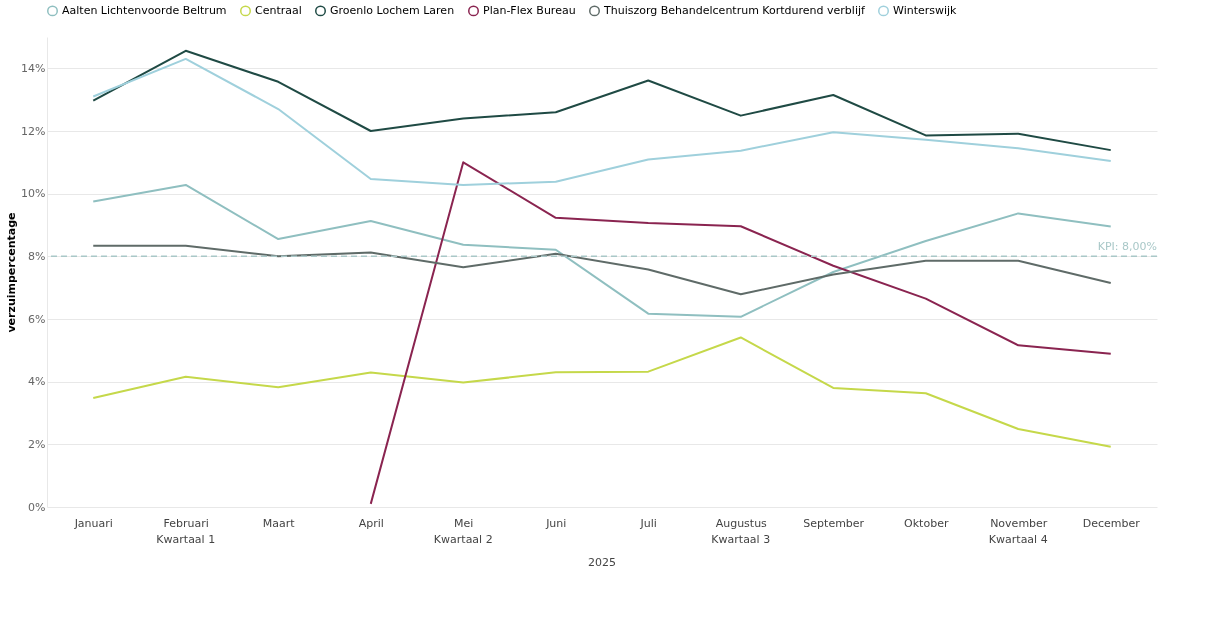  I want to click on x-tick-label: April, so click(371, 523).